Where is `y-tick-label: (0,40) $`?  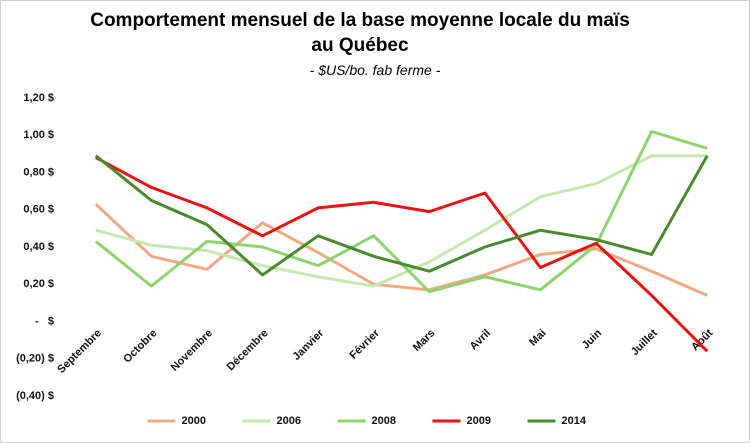
y-tick-label: (0,40) $ is located at coordinates (35, 396).